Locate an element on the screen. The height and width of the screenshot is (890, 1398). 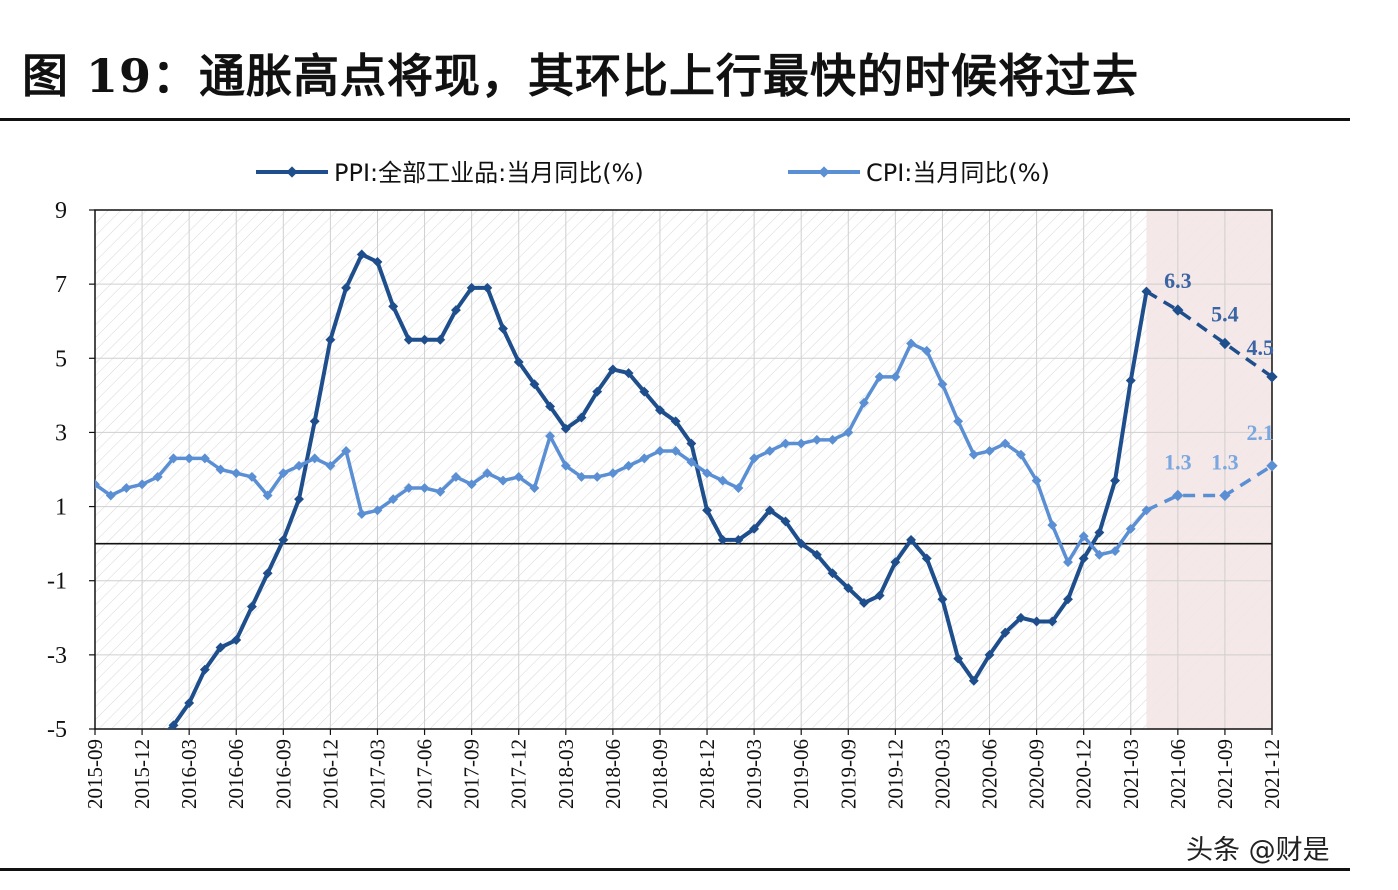
x-tick-label: 2021-09 is located at coordinates (1225, 774).